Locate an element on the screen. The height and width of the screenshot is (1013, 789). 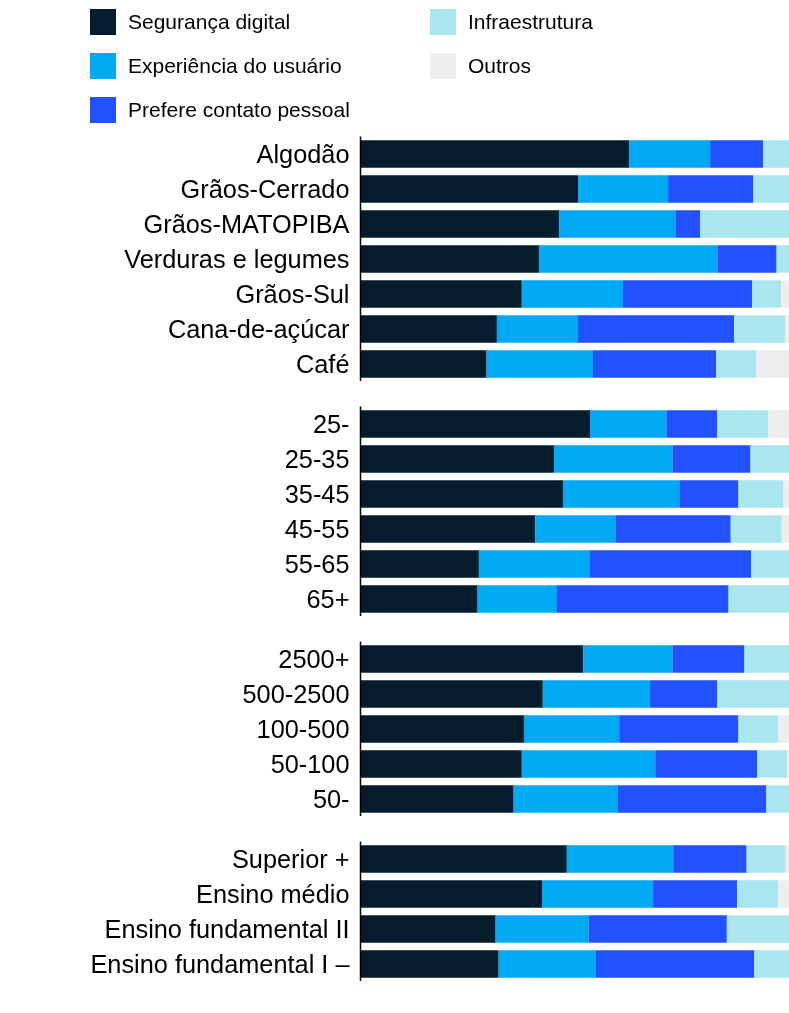
y-tick-label: 50-100 is located at coordinates (310, 764).